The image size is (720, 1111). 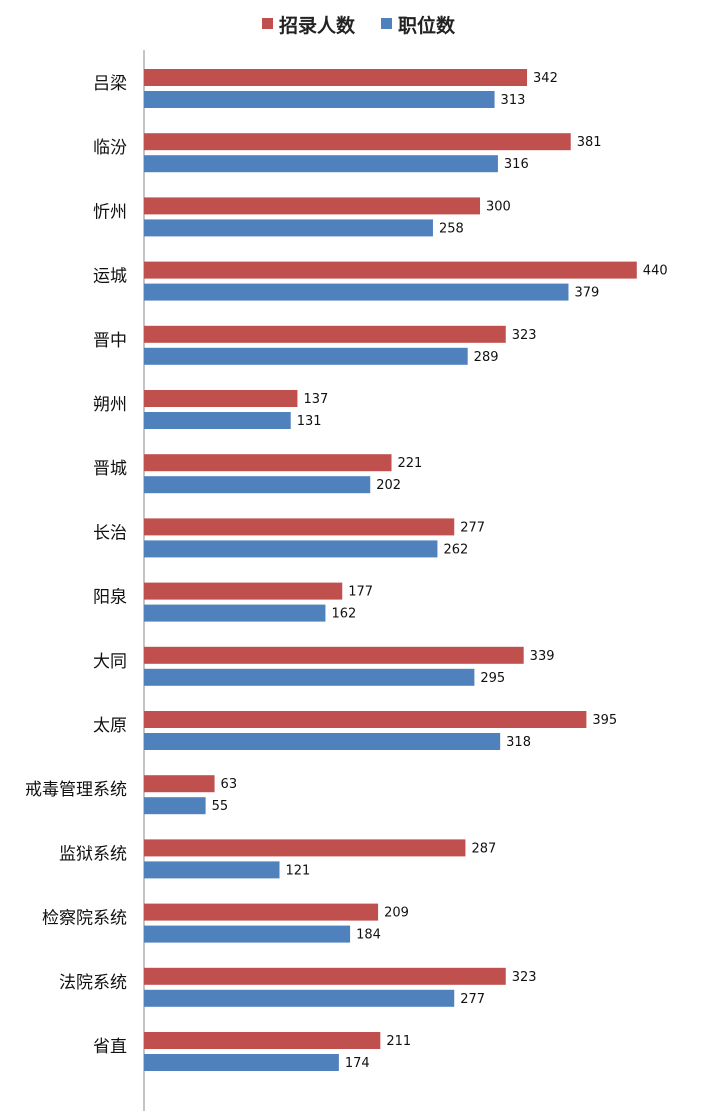 I want to click on legend: 招录人数 职位数, so click(x=359, y=25).